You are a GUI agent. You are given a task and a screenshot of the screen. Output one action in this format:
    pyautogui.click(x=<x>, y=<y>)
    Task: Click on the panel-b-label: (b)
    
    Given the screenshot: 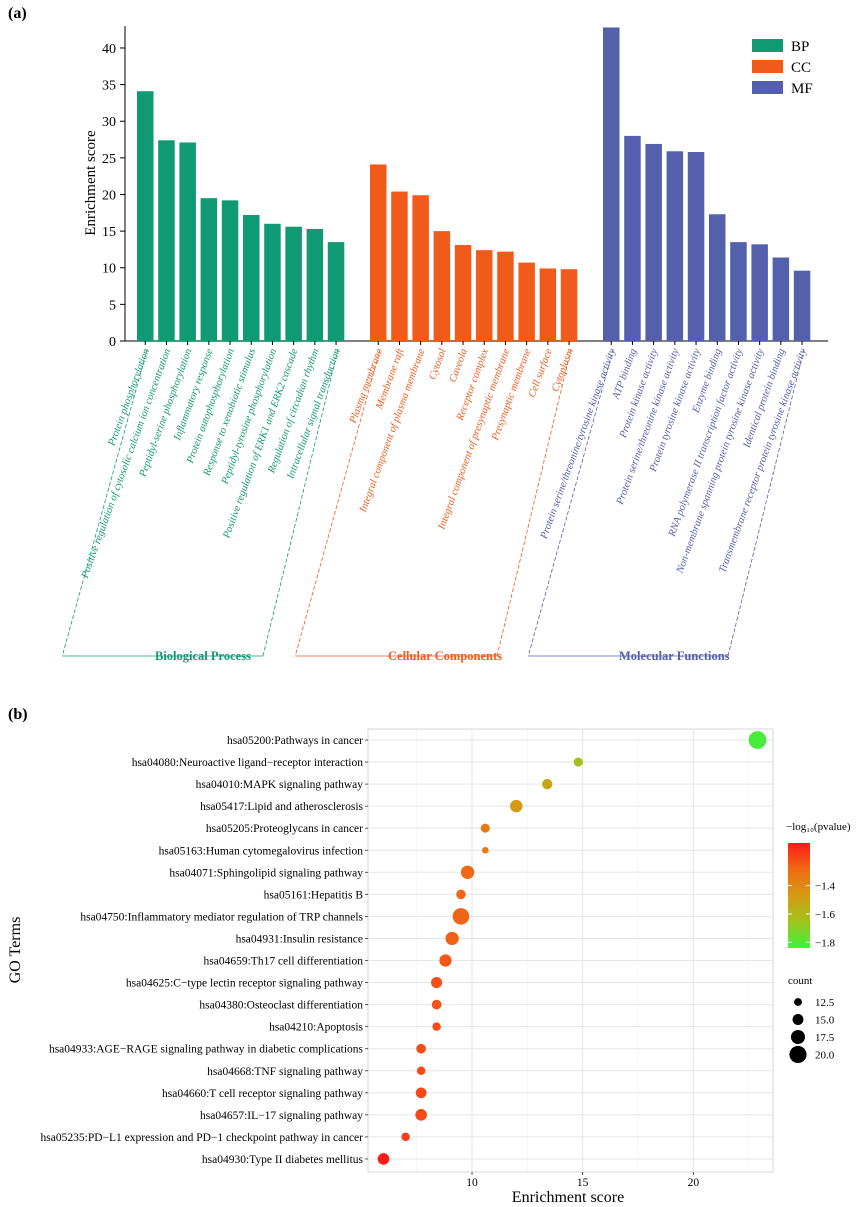 What is the action you would take?
    pyautogui.click(x=18, y=714)
    